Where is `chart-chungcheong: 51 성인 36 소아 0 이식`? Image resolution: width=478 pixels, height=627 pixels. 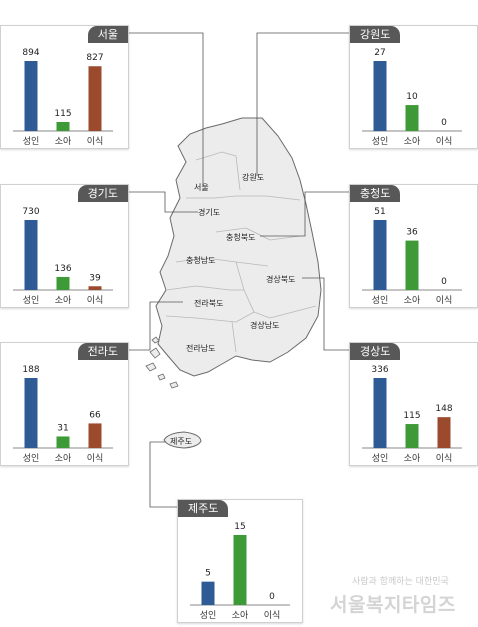 chart-chungcheong: 51 성인 36 소아 0 이식 is located at coordinates (412, 256).